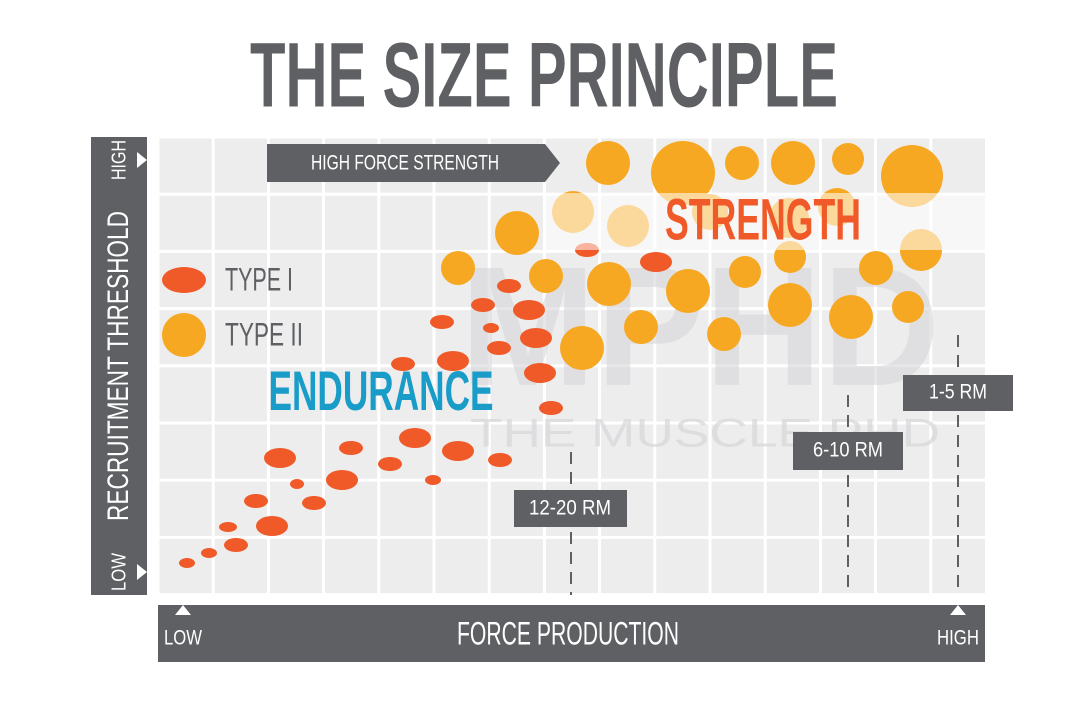 The image size is (1080, 706). Describe the element at coordinates (405, 163) in the screenshot. I see `banner-text: HIGH FORCE STRENGTH` at that location.